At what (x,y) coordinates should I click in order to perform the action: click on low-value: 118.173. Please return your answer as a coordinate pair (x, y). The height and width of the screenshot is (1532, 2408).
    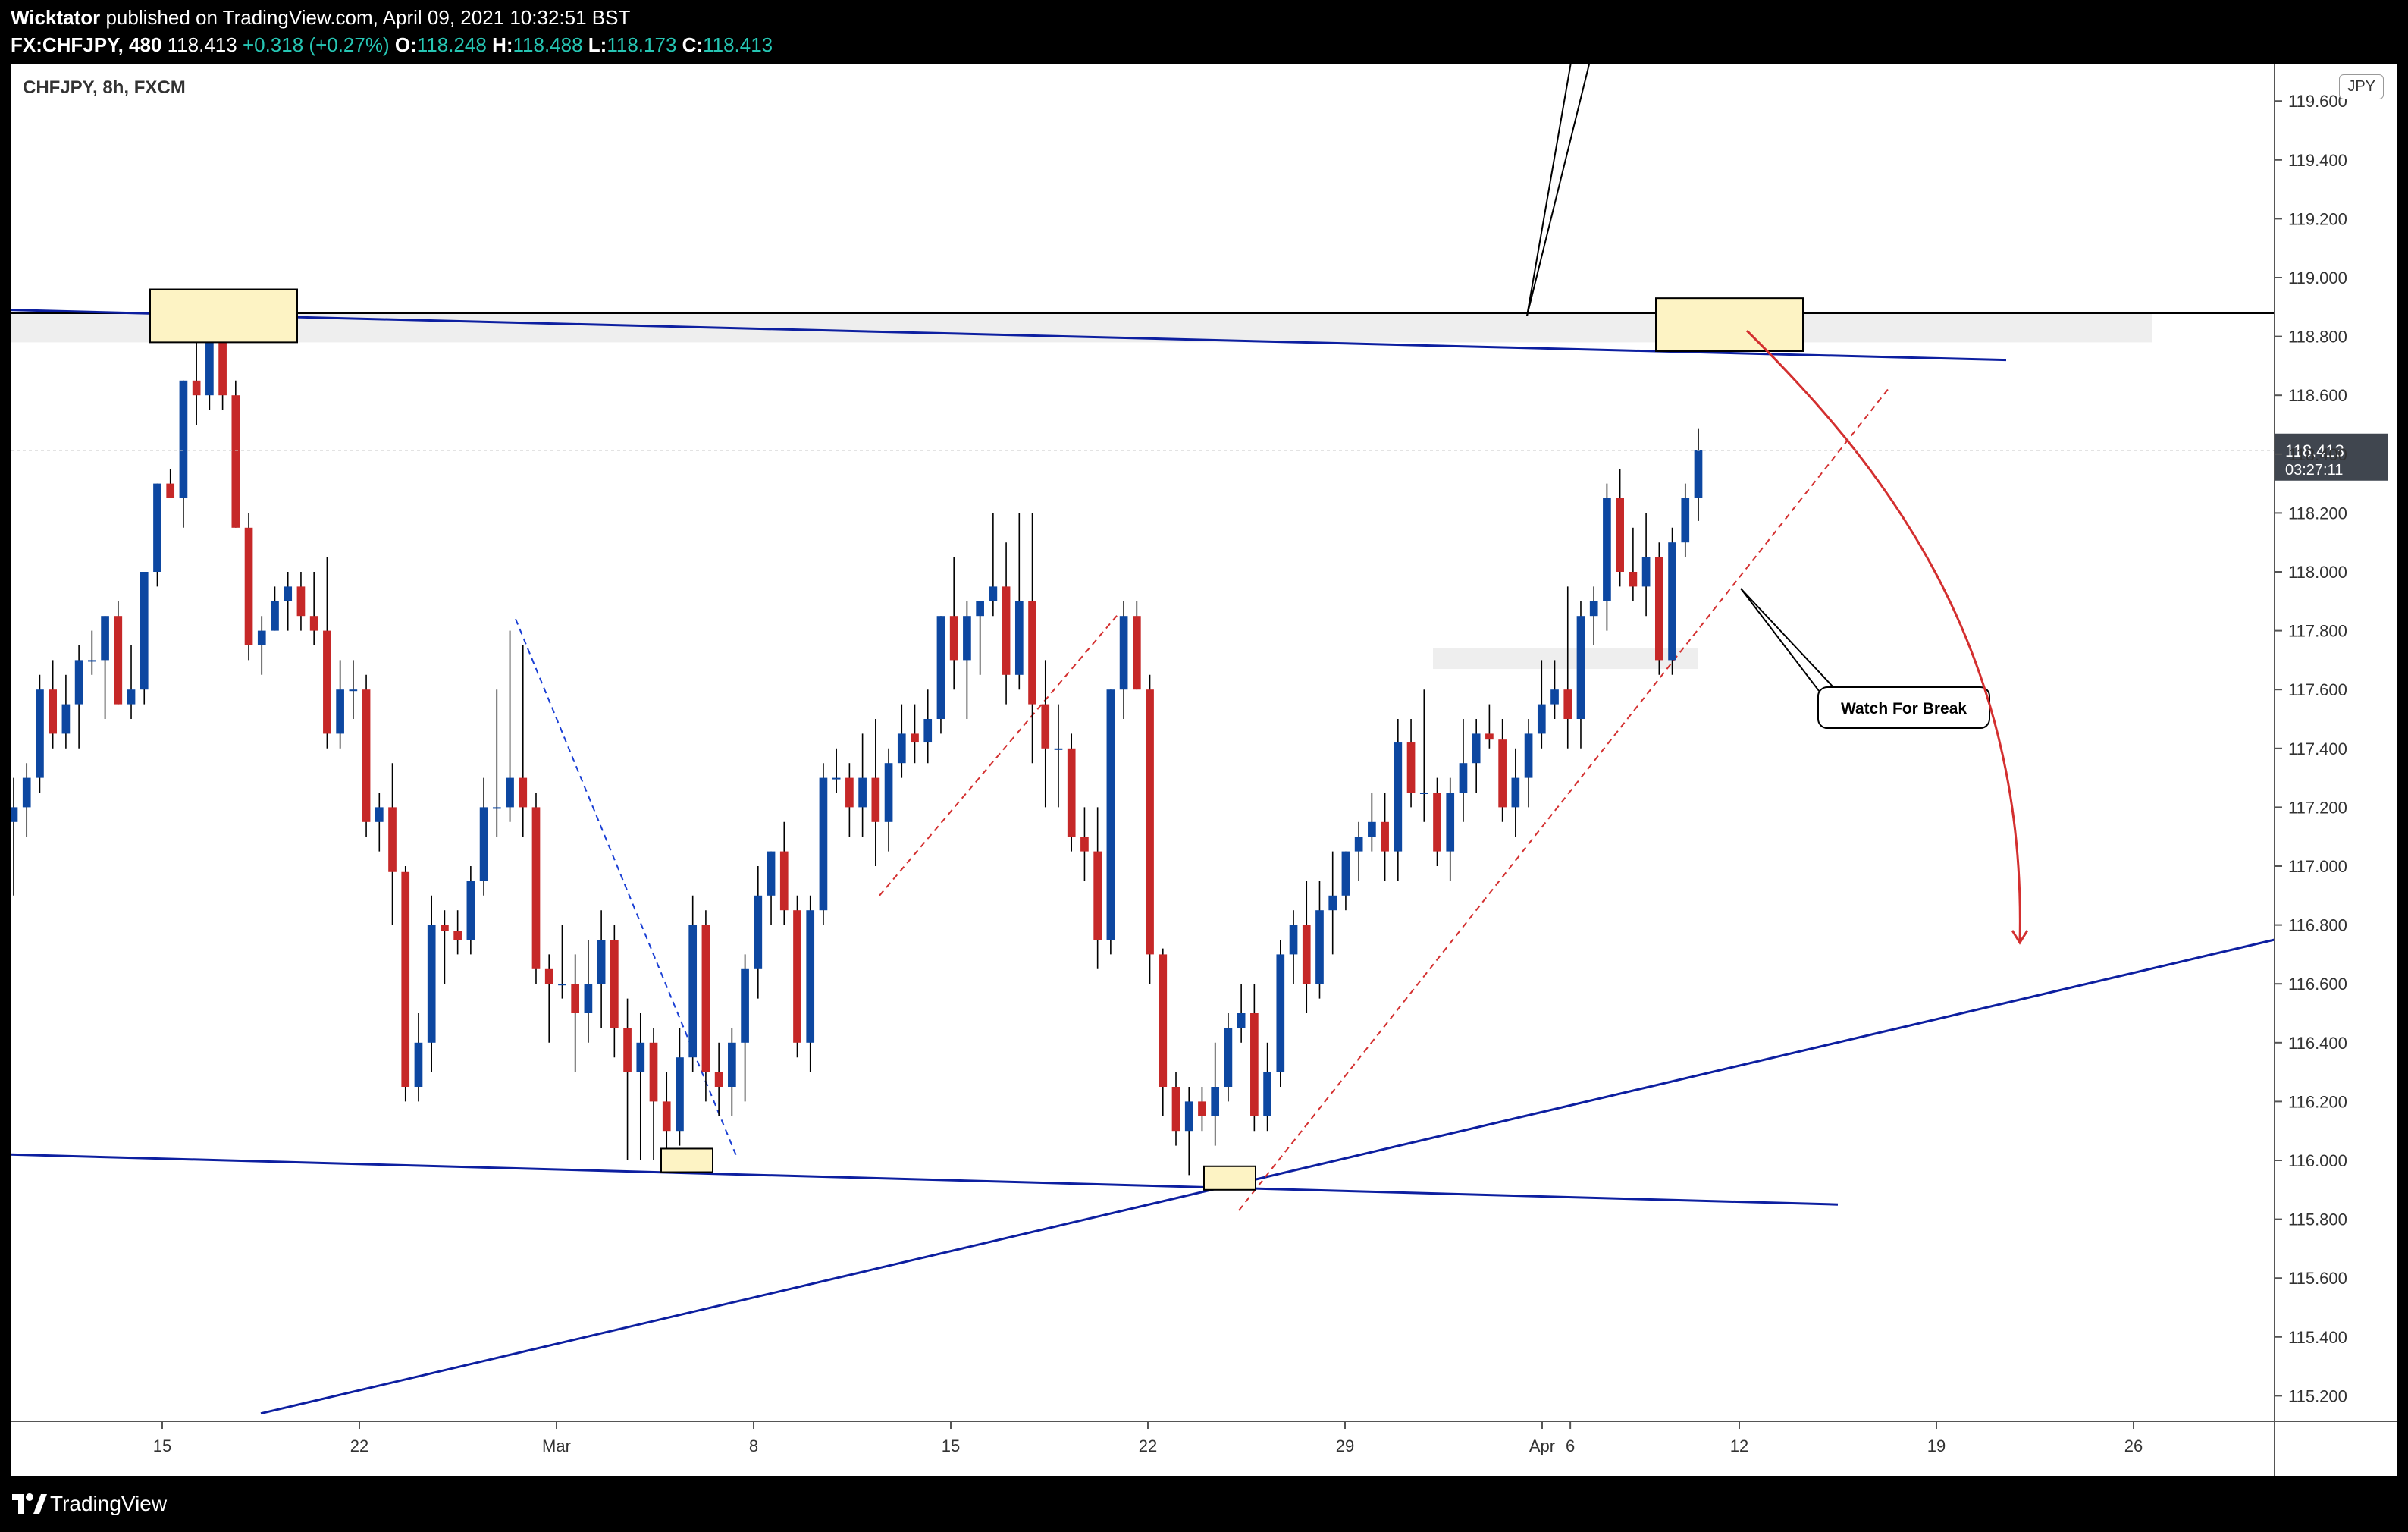
    Looking at the image, I should click on (642, 44).